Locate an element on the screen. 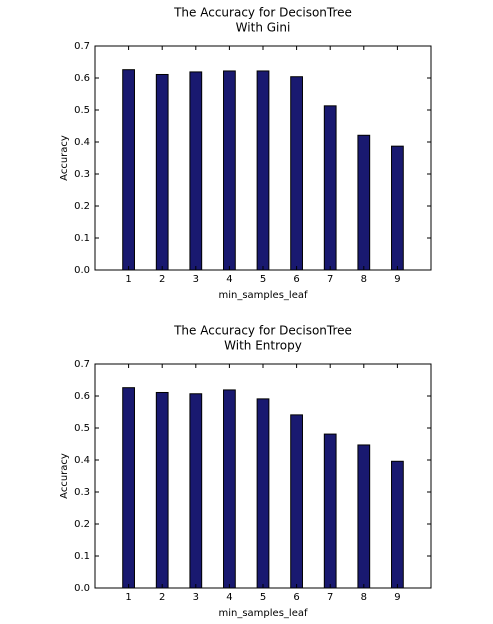 The height and width of the screenshot is (624, 493). chart-title-line: With Entropy is located at coordinates (263, 346).